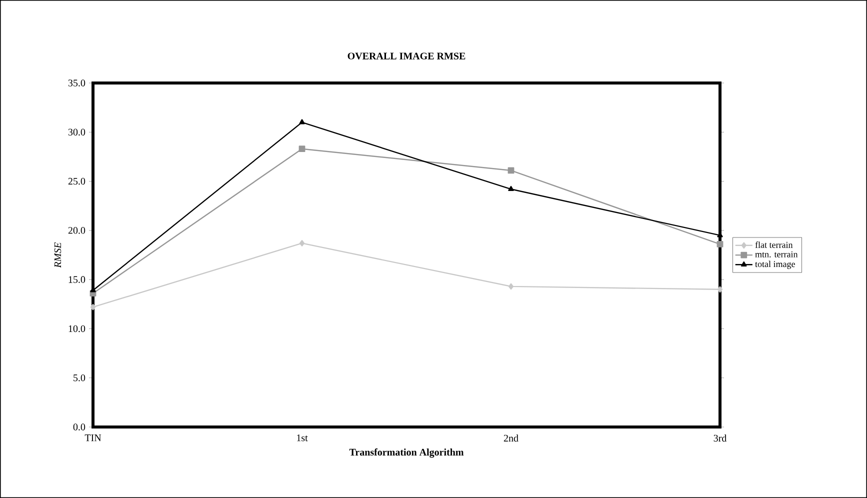  Describe the element at coordinates (77, 181) in the screenshot. I see `y-tick-label: 25.0` at that location.